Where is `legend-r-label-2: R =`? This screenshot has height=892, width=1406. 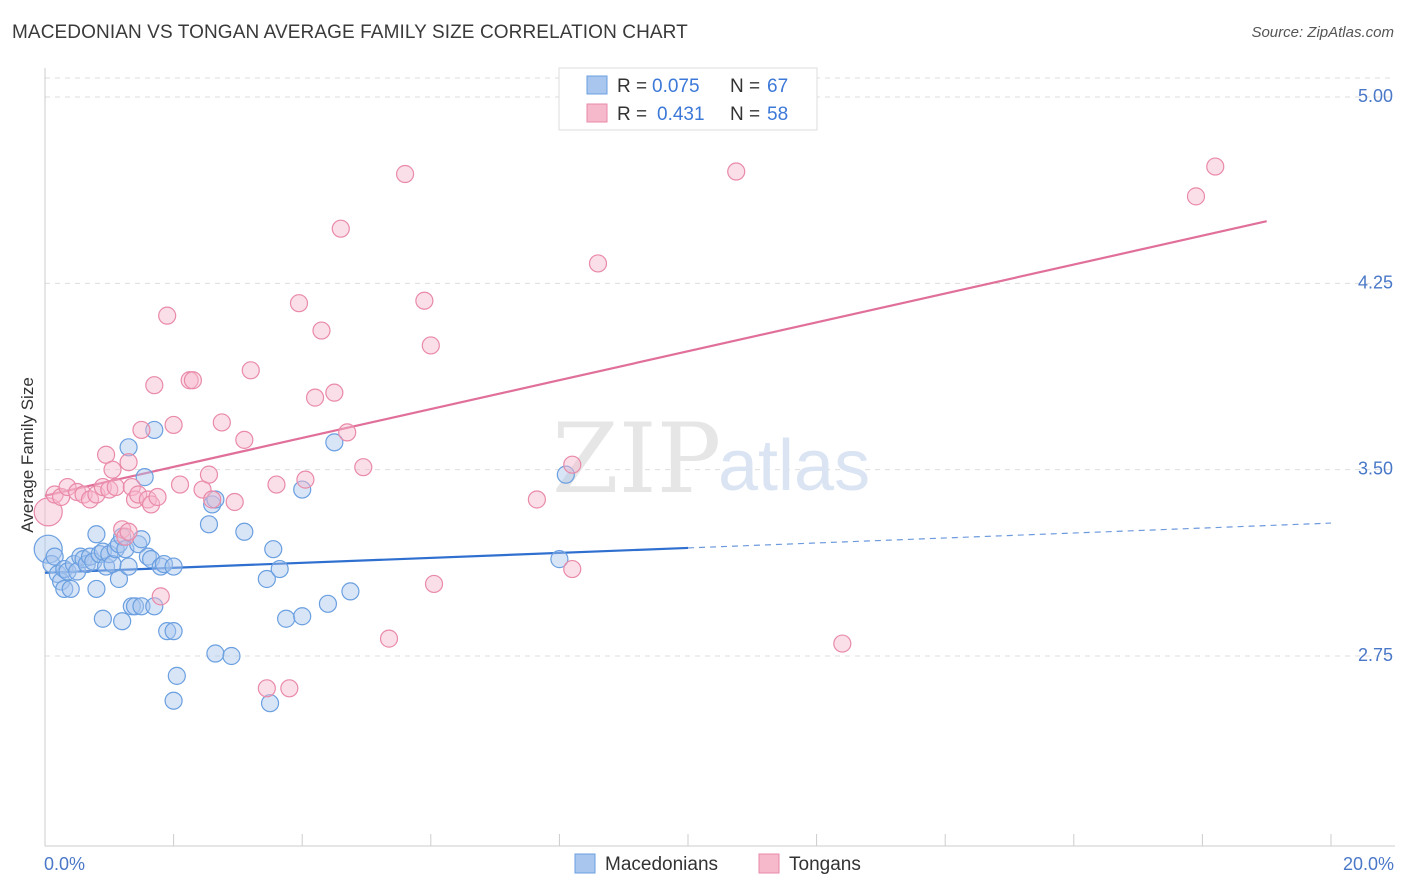
legend-r-label-2: R = is located at coordinates (632, 114).